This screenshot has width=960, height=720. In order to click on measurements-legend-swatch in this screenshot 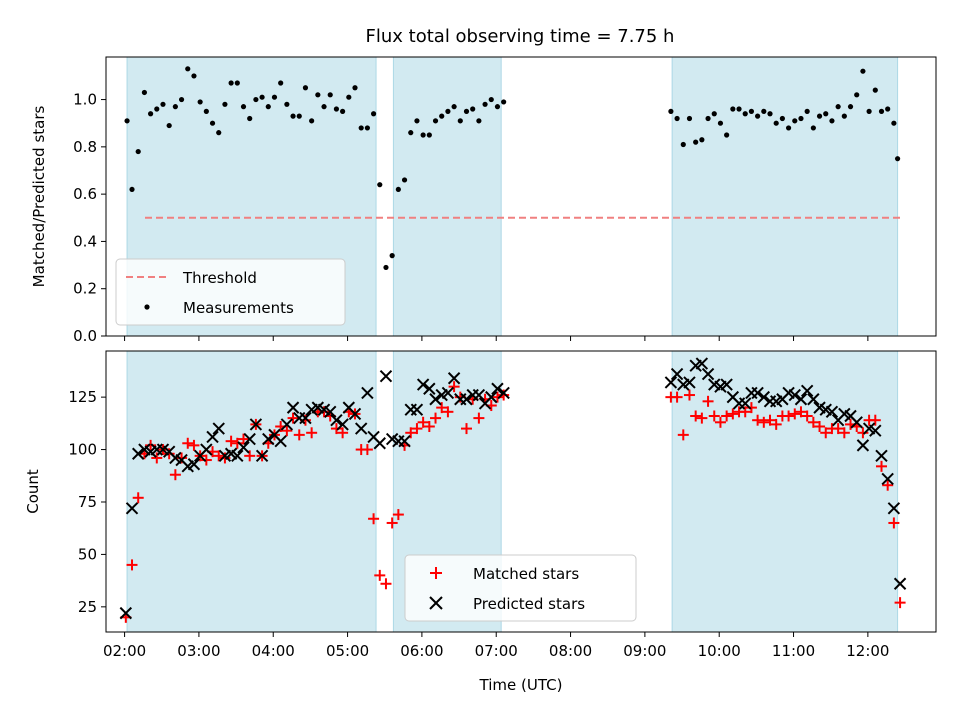, I will do `click(147, 307)`.